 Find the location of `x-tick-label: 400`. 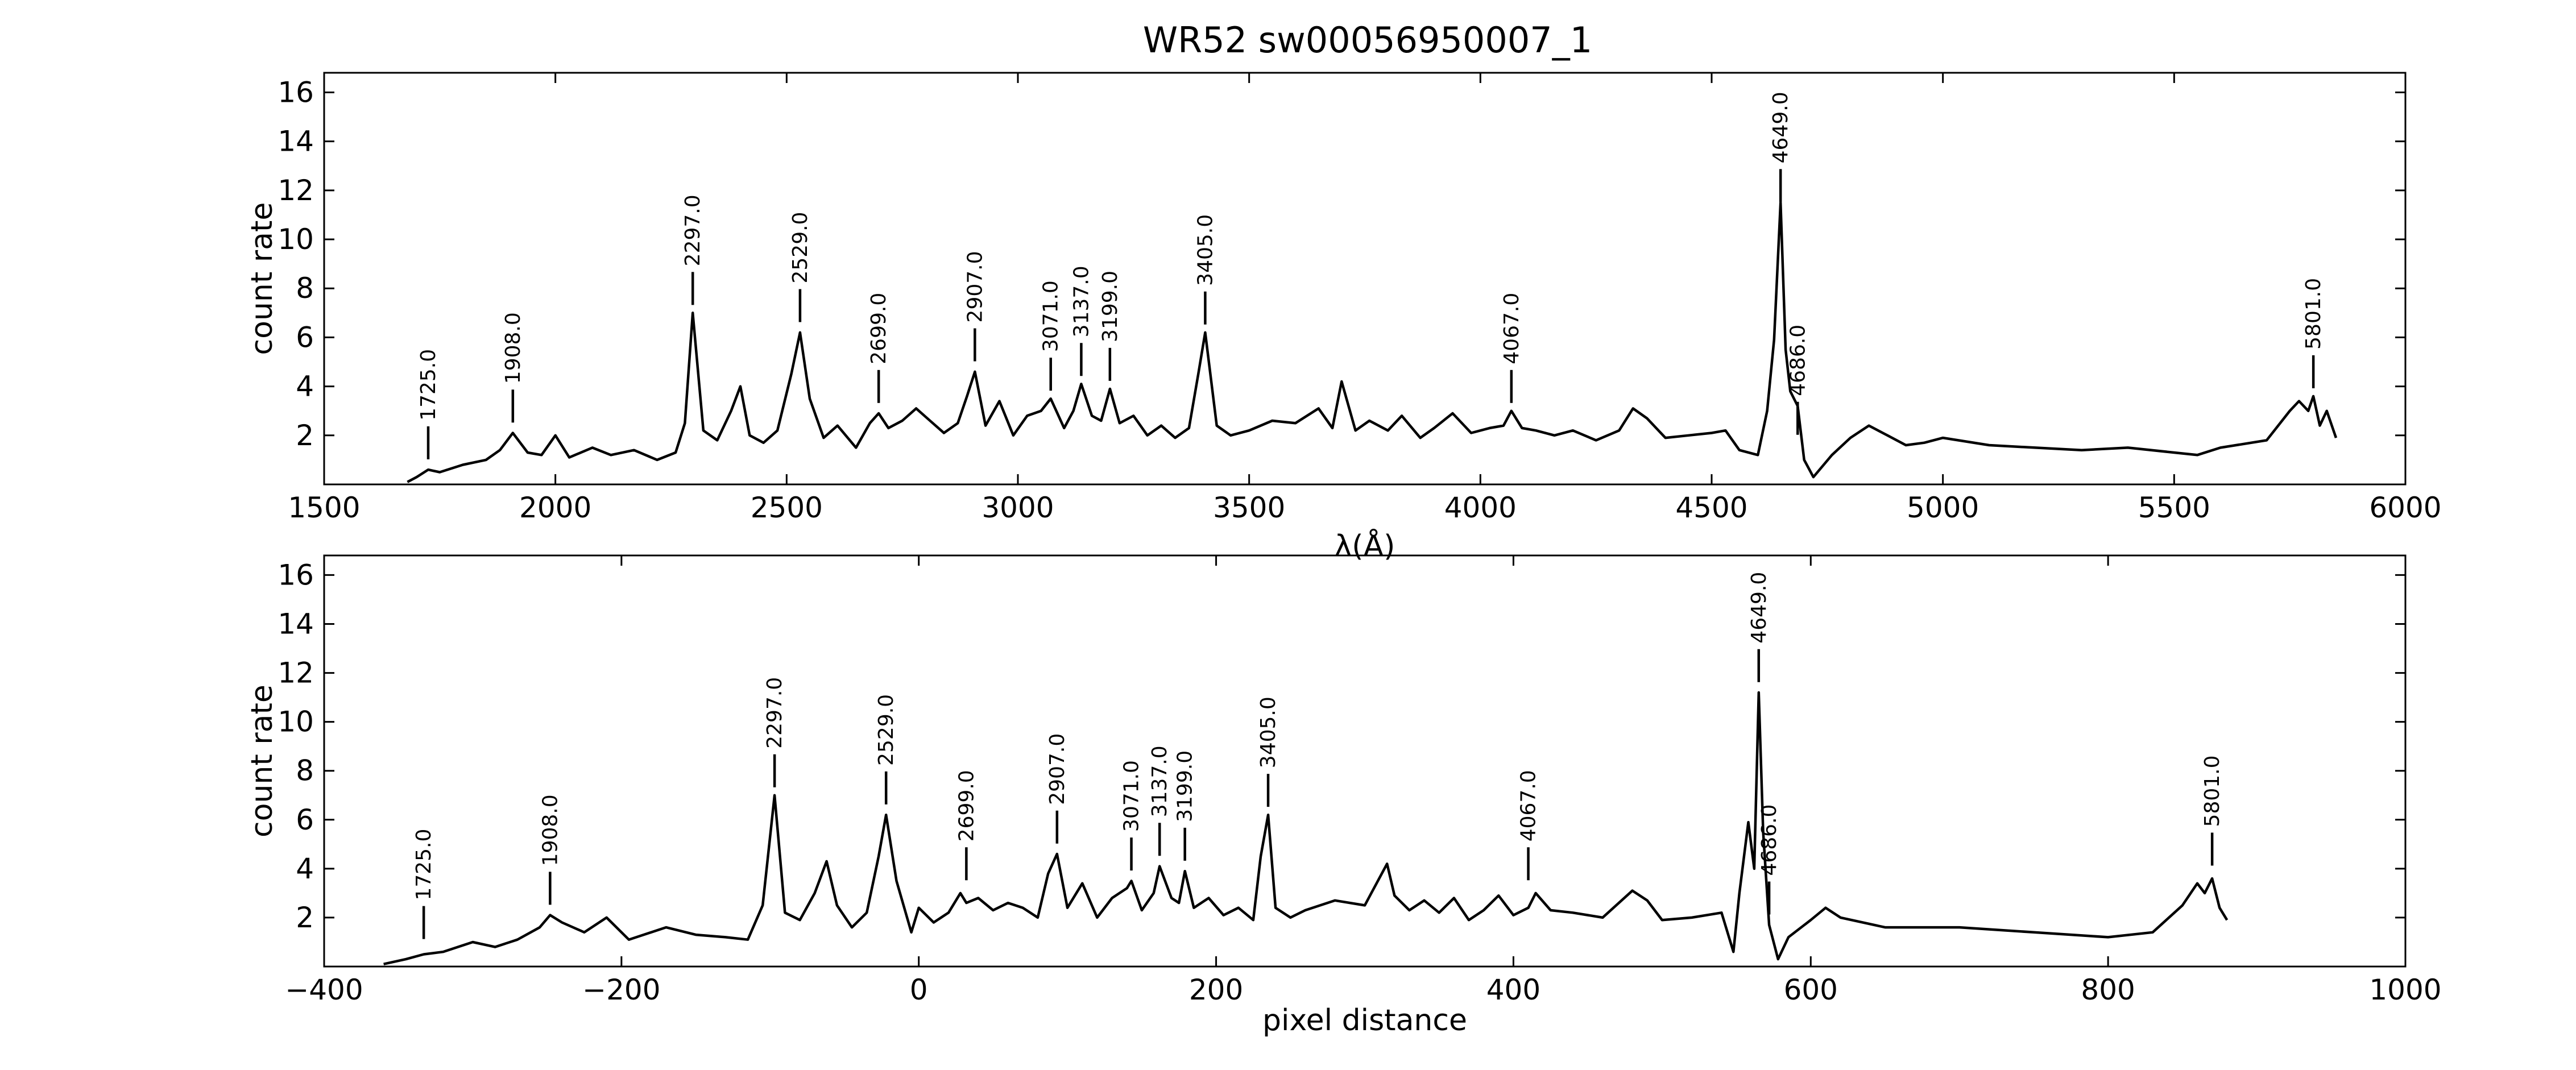

x-tick-label: 400 is located at coordinates (1513, 989).